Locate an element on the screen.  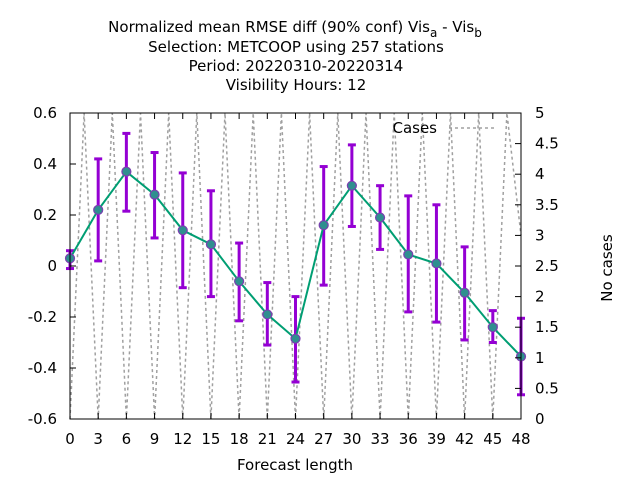
y2-tick-label: 3.5 is located at coordinates (547, 205).